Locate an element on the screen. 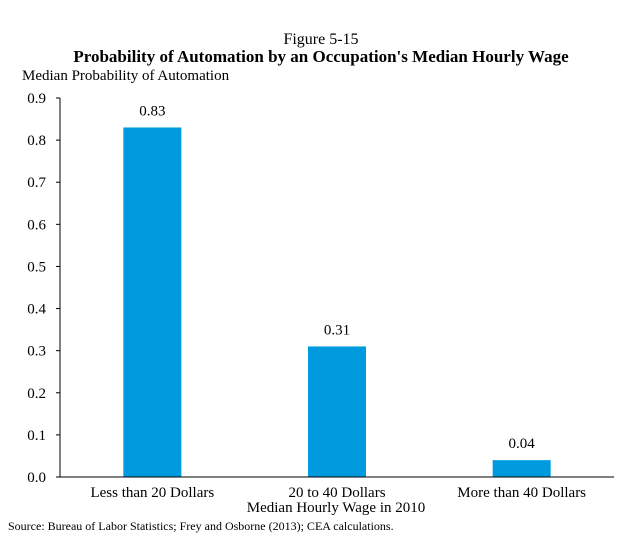 Image resolution: width=642 pixels, height=548 pixels. figure-label: Figure 5-15 is located at coordinates (320, 39).